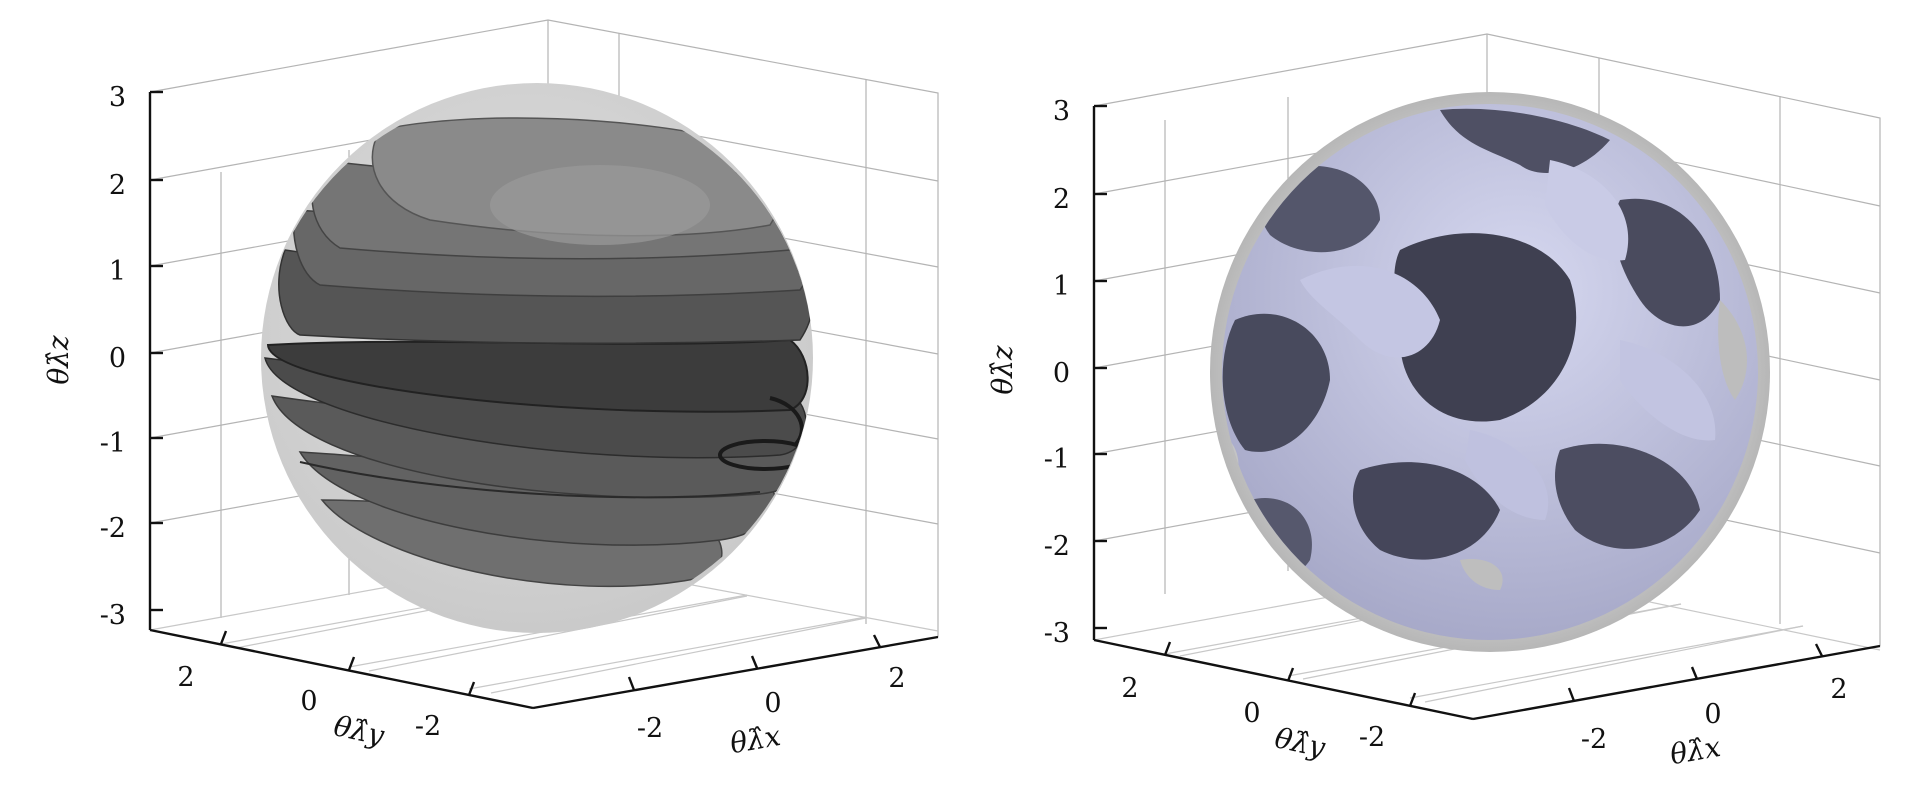  I want to click on right-z-label: θλ̂z, so click(1002, 370).